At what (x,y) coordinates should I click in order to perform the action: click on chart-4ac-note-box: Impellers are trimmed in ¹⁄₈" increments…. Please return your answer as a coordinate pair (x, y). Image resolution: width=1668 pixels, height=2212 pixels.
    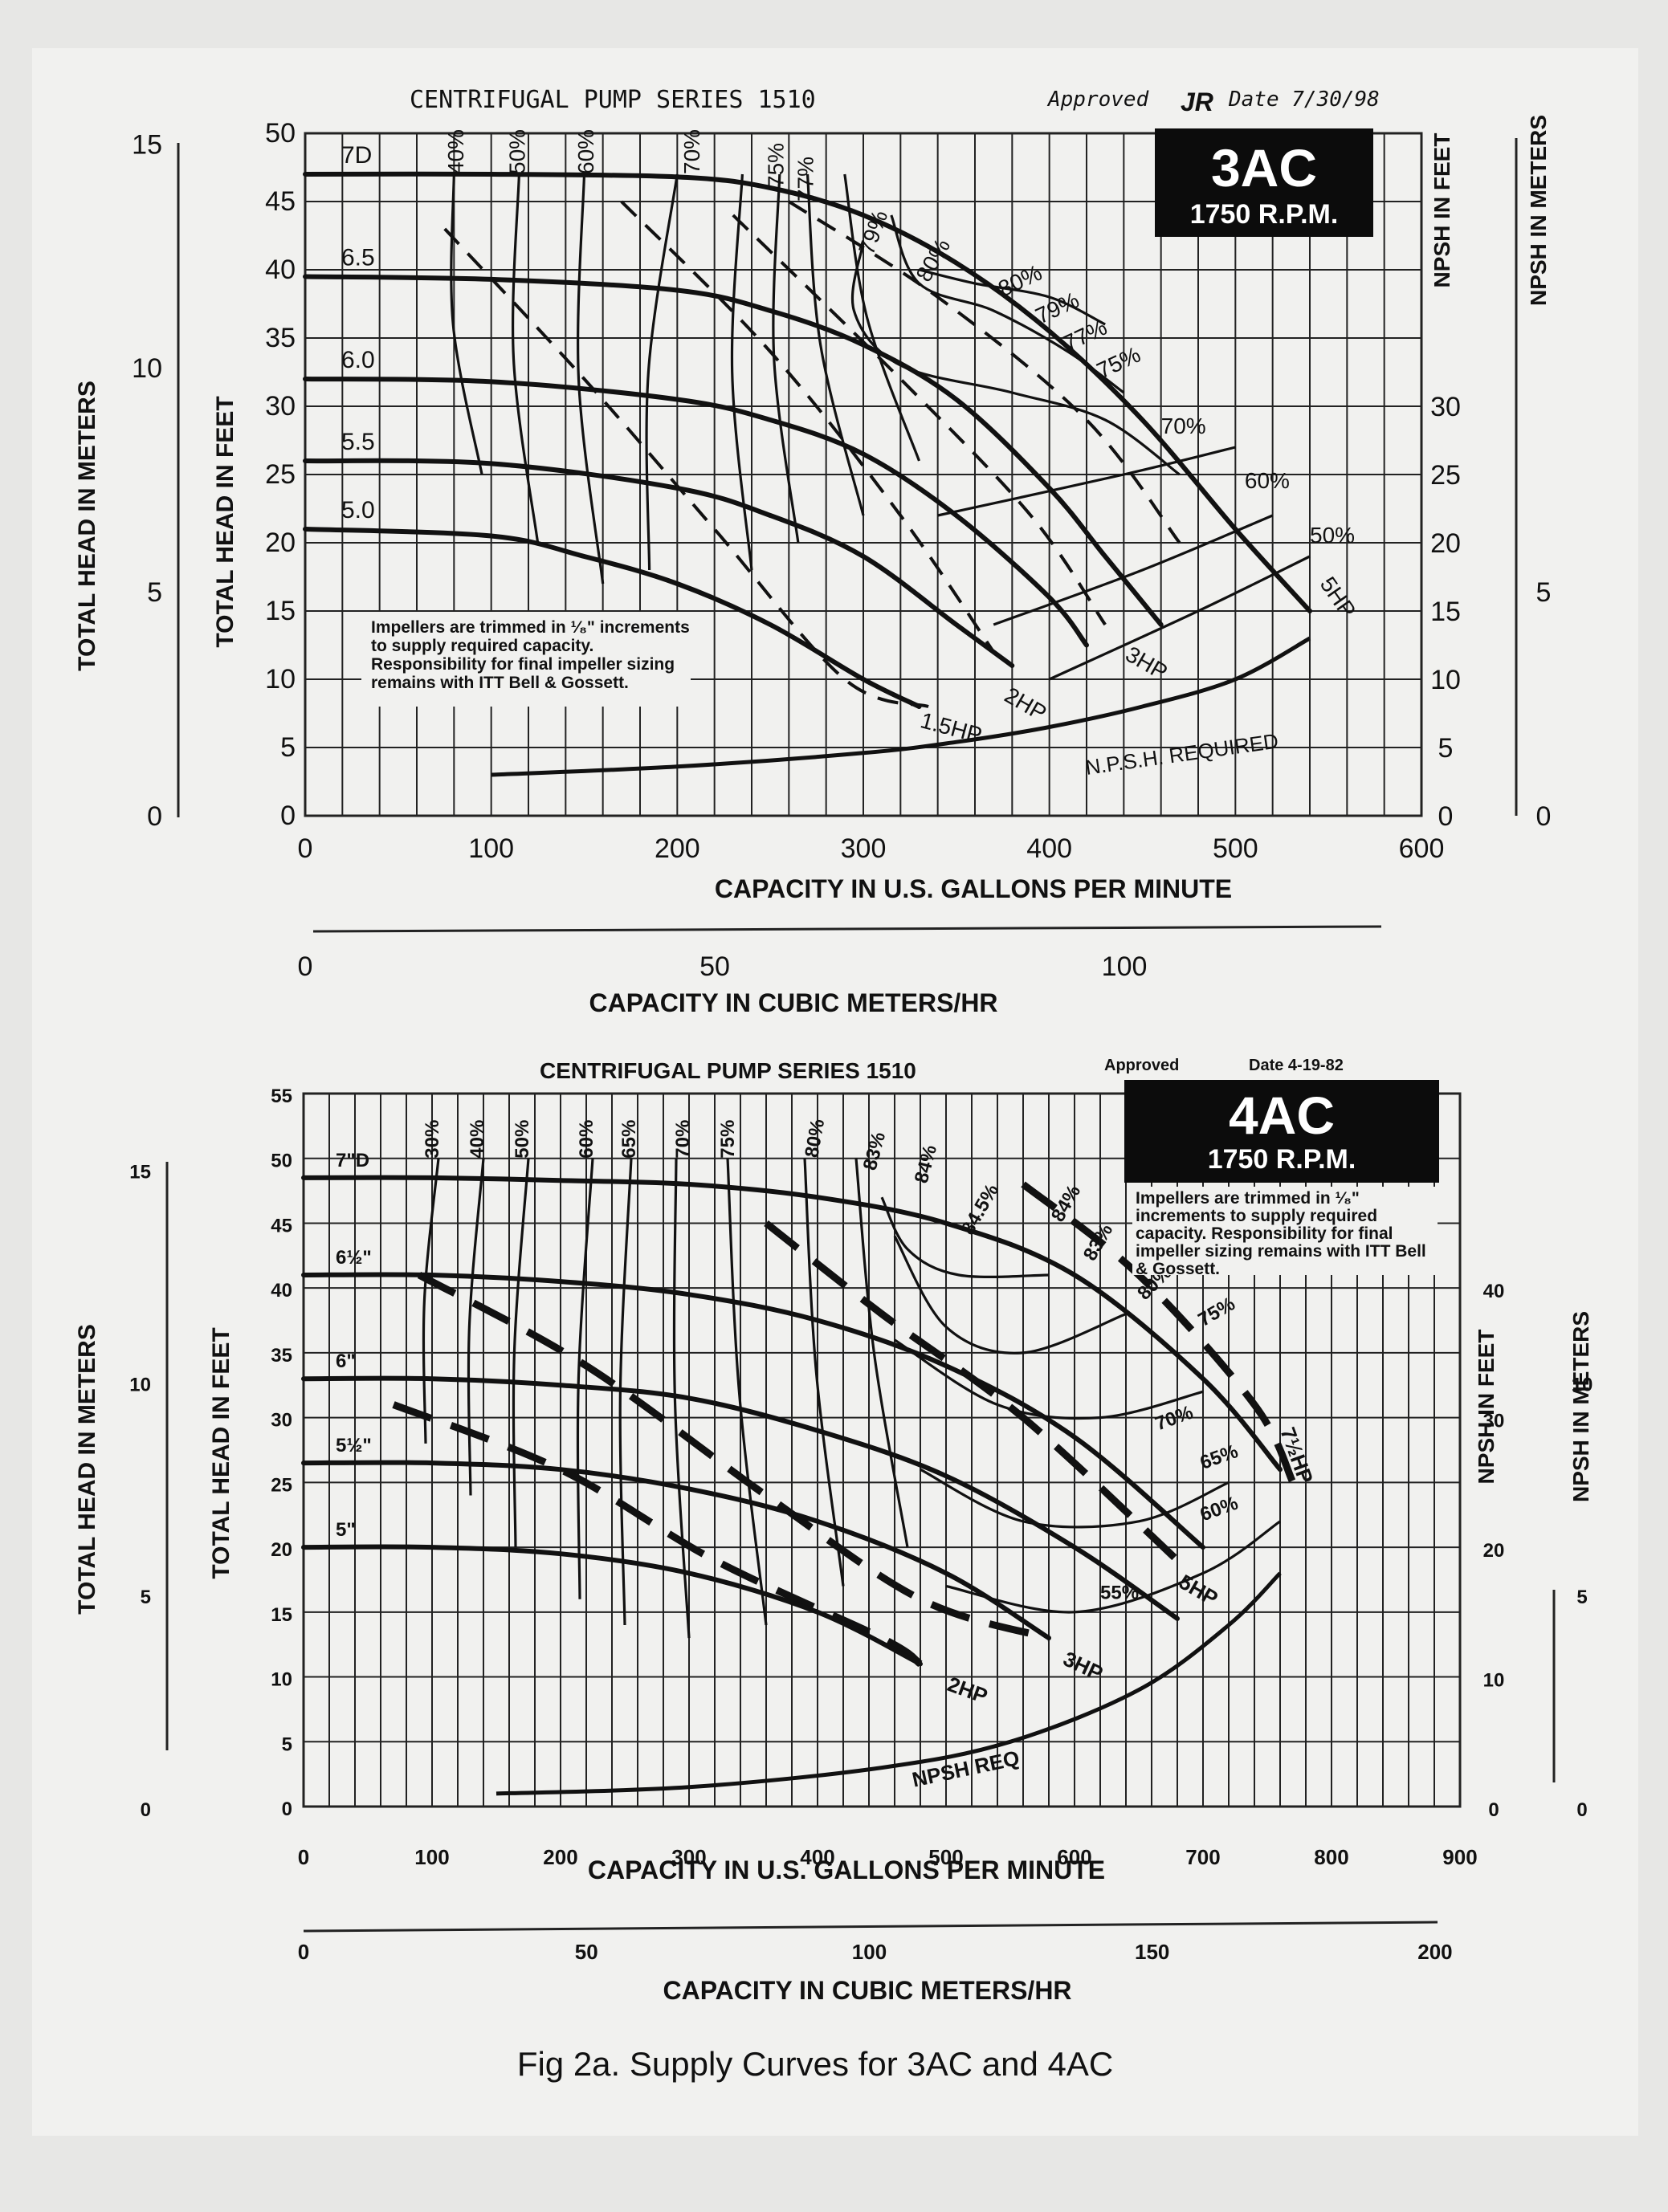
    Looking at the image, I should click on (1281, 1234).